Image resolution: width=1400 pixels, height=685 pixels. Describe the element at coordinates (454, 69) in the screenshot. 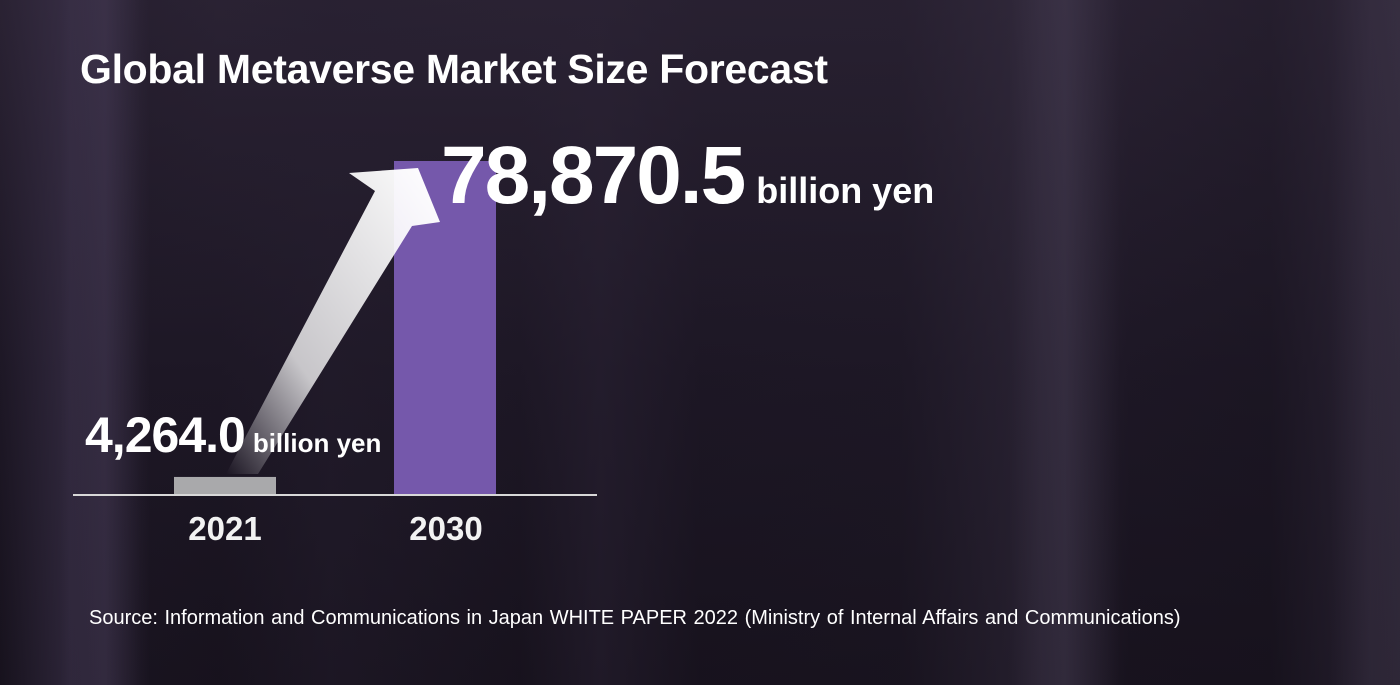

I see `chart-title: Global Metaverse Market Size Forecast` at that location.